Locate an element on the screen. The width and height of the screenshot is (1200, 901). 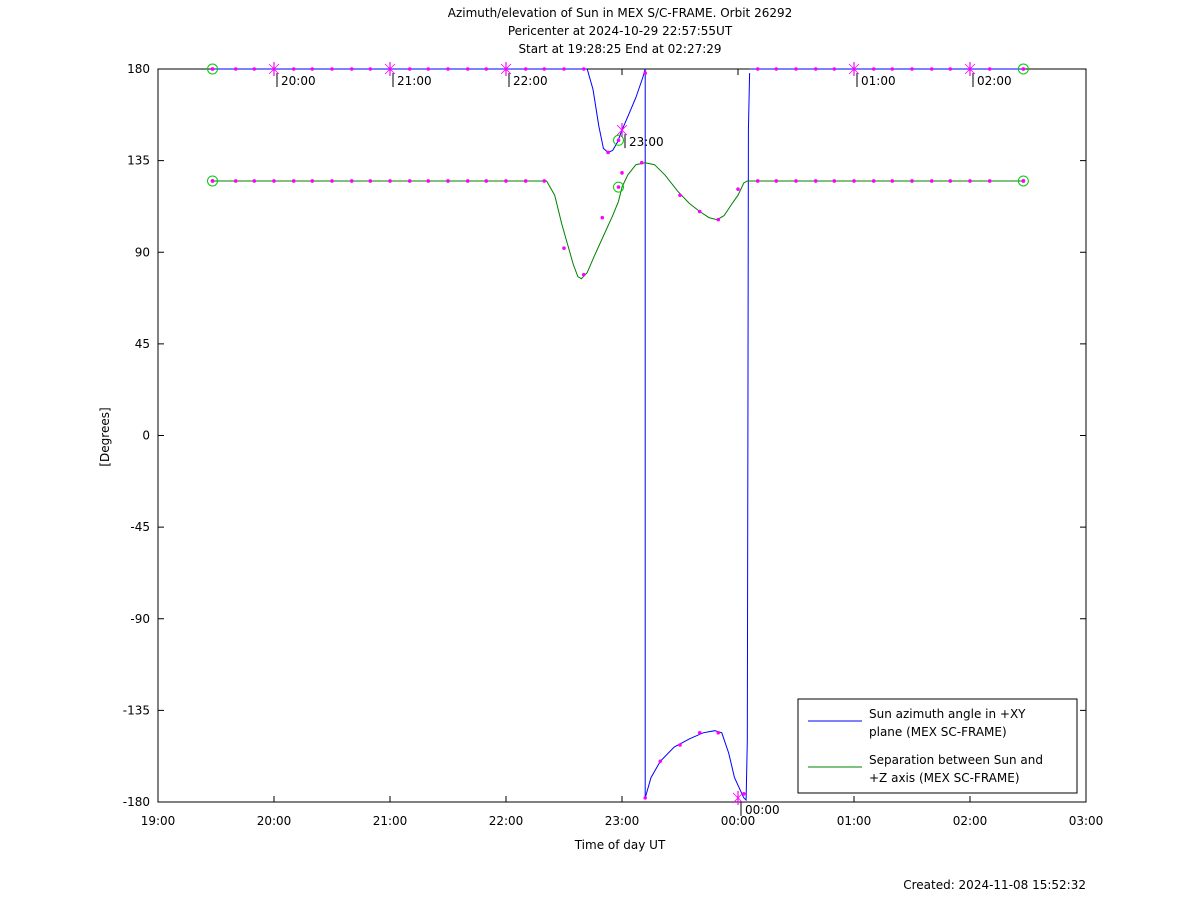
y-tick-label: 0 is located at coordinates (146, 436).